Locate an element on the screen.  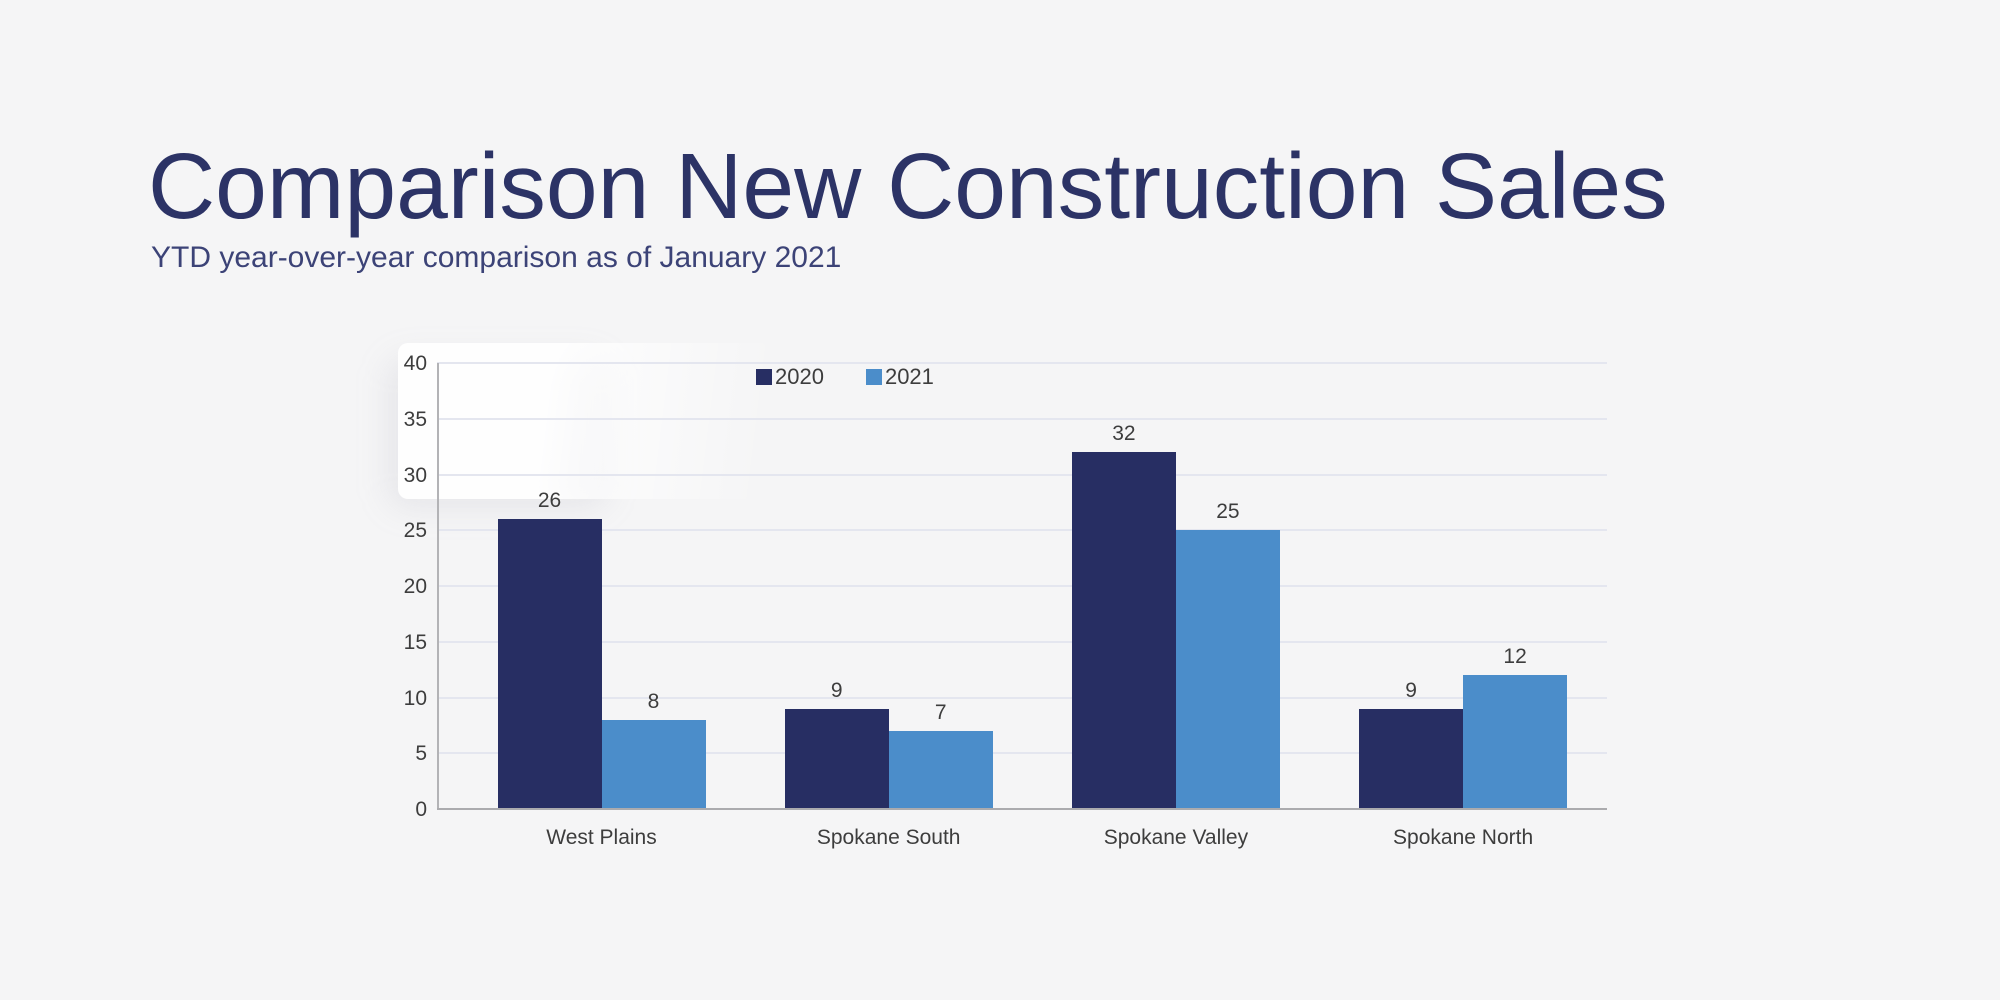
y-axis-line is located at coordinates (438, 586).